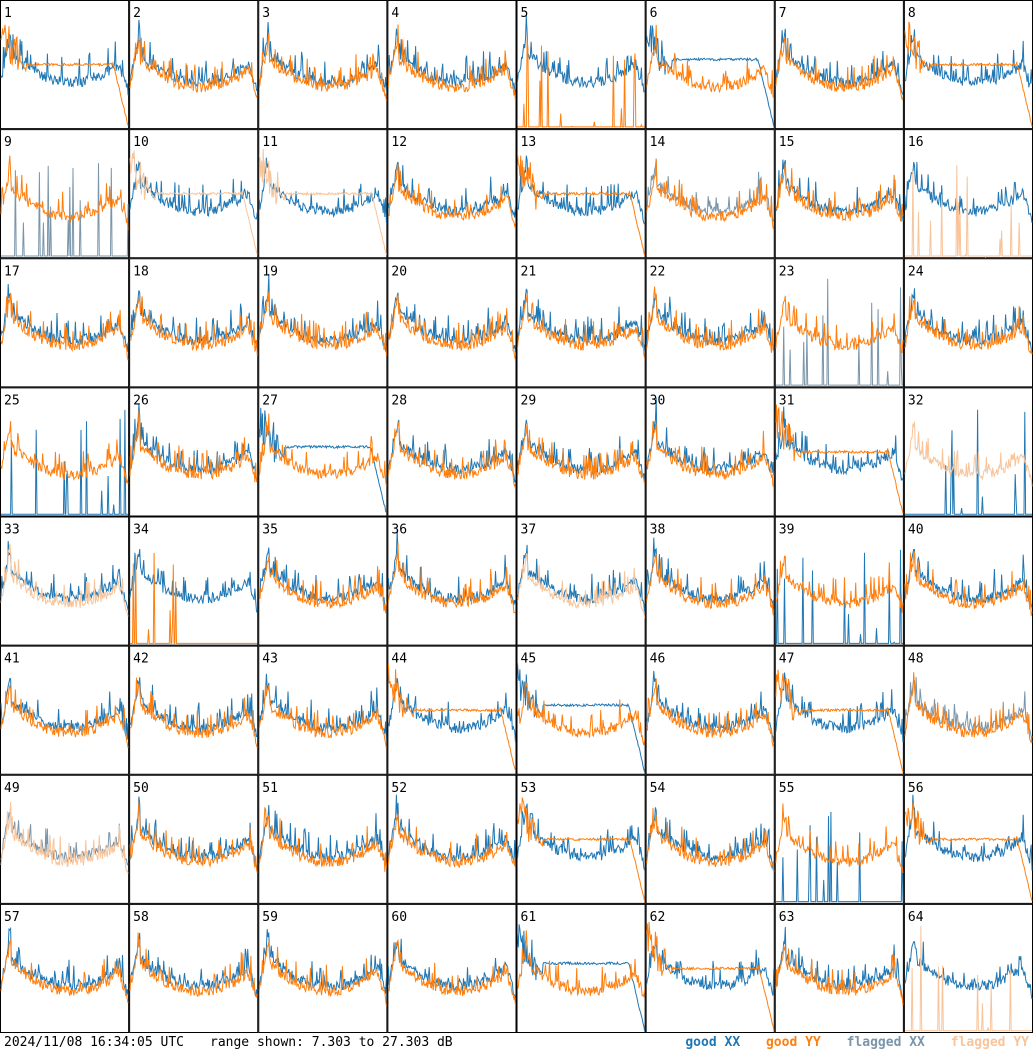 The width and height of the screenshot is (1033, 1053). Describe the element at coordinates (848, 1043) in the screenshot. I see `legend: good XX good YY flagged XX flagged YY` at that location.